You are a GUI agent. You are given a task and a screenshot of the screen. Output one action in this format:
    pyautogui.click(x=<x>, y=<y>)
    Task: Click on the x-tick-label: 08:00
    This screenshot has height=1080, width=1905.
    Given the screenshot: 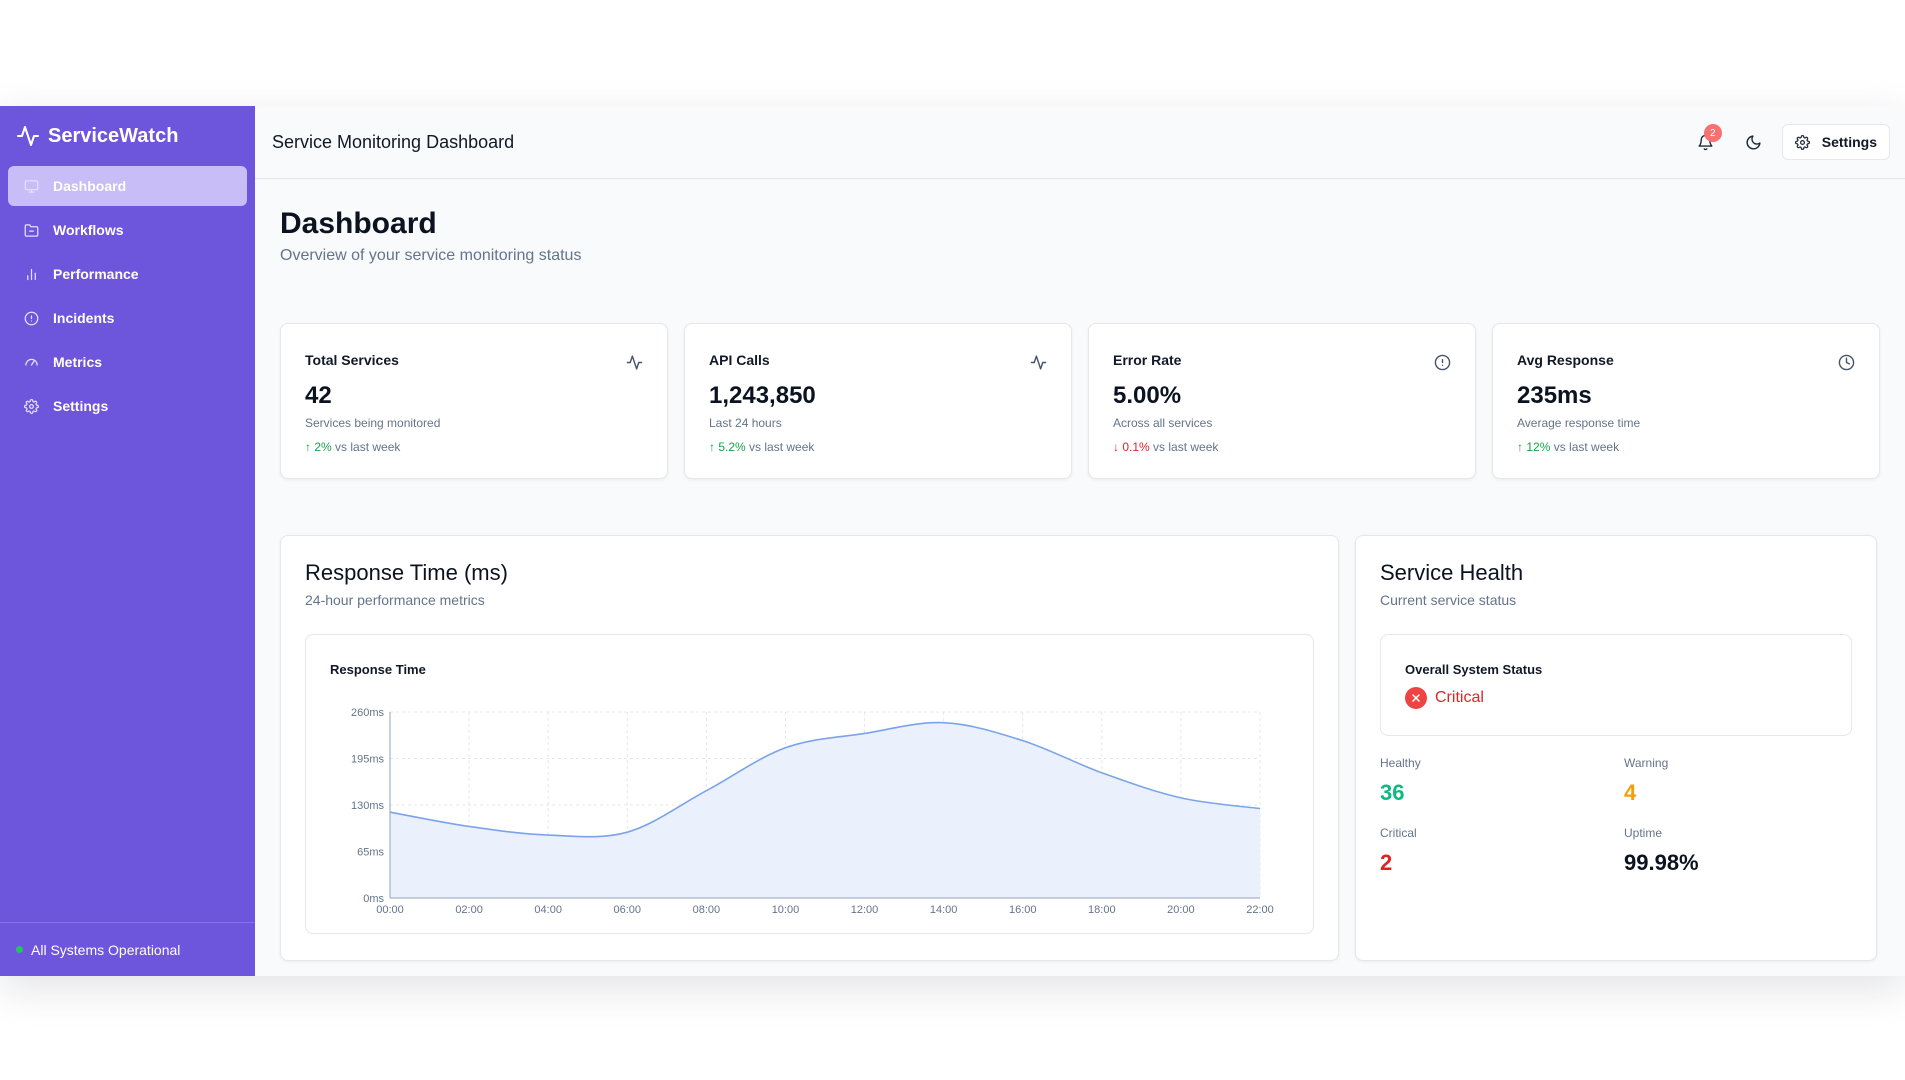 What is the action you would take?
    pyautogui.click(x=707, y=910)
    